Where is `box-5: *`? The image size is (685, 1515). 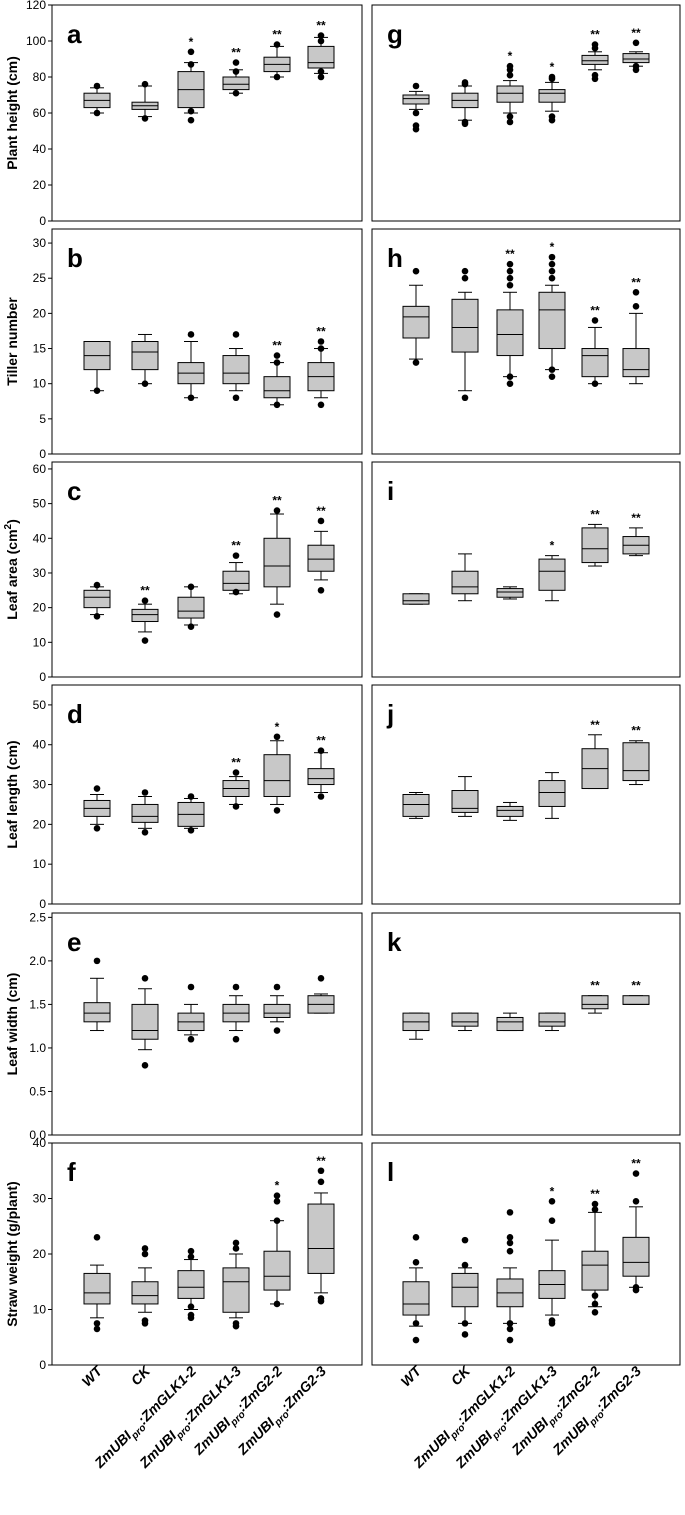
box-5: * is located at coordinates (277, 1243).